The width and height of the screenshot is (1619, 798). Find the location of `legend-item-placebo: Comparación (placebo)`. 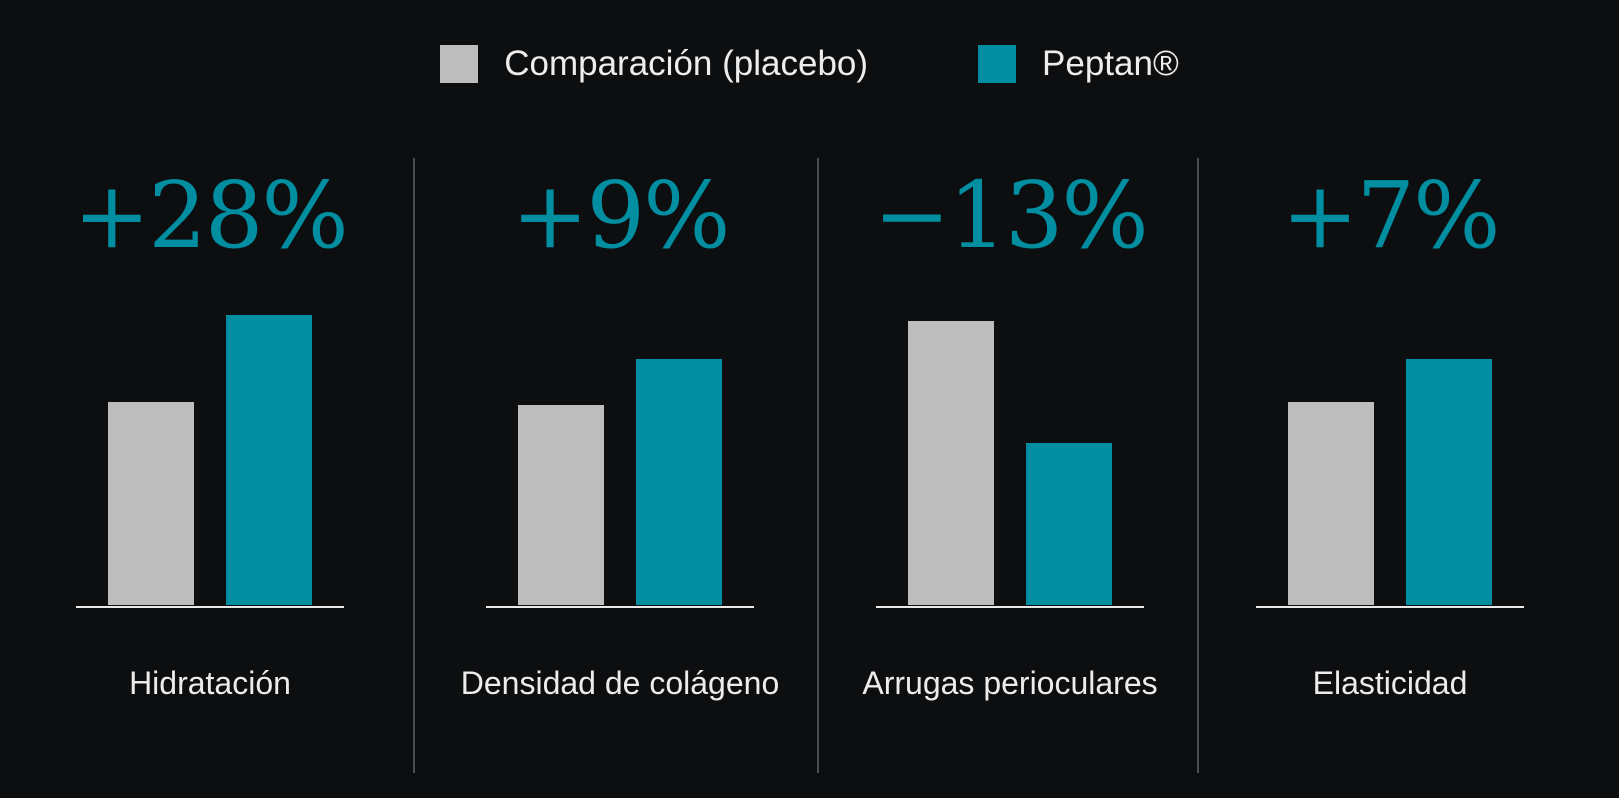

legend-item-placebo: Comparación (placebo) is located at coordinates (654, 64).